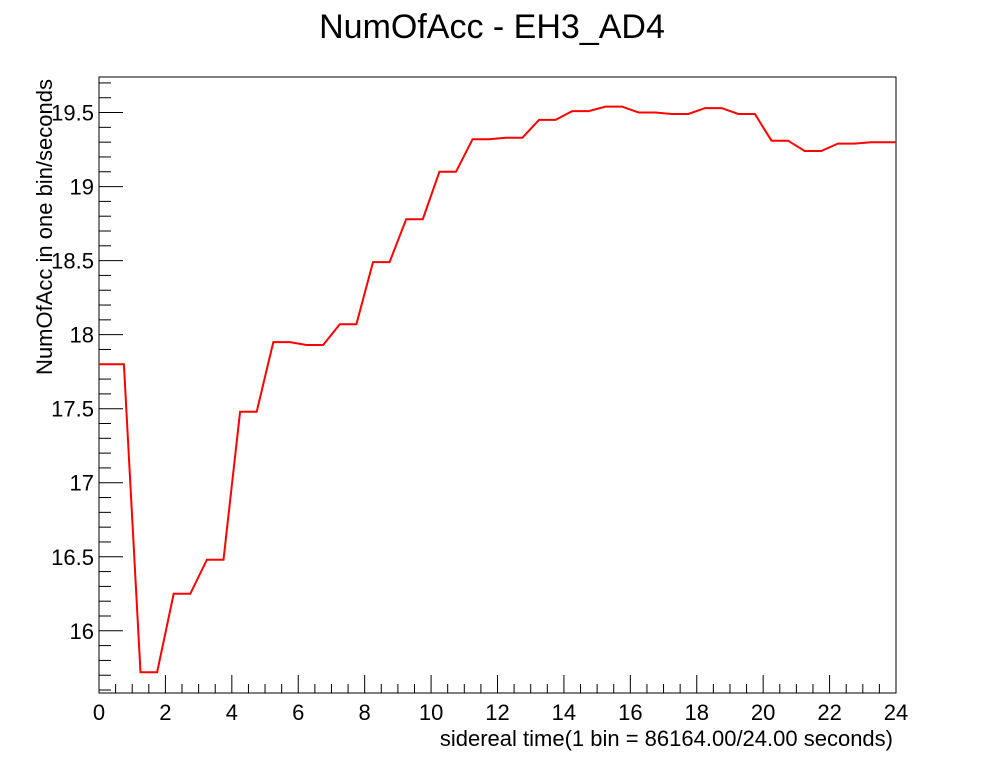  What do you see at coordinates (497, 684) in the screenshot?
I see `x-axis-ticks` at bounding box center [497, 684].